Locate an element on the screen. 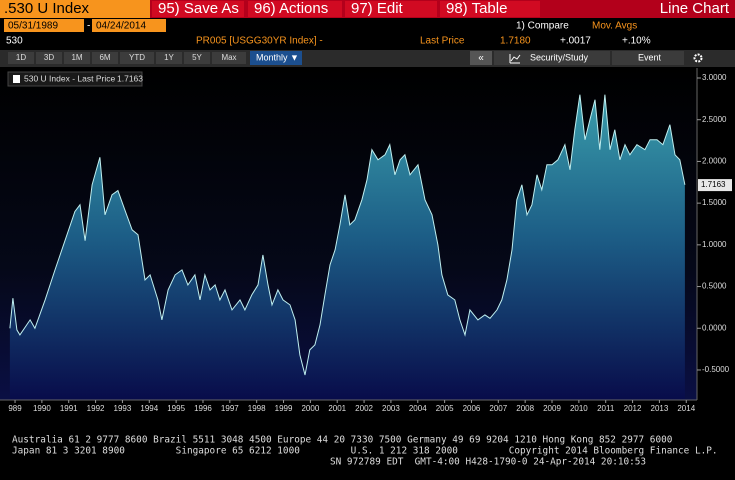 The height and width of the screenshot is (480, 735). y-tick-label: 1.0000 is located at coordinates (714, 244).